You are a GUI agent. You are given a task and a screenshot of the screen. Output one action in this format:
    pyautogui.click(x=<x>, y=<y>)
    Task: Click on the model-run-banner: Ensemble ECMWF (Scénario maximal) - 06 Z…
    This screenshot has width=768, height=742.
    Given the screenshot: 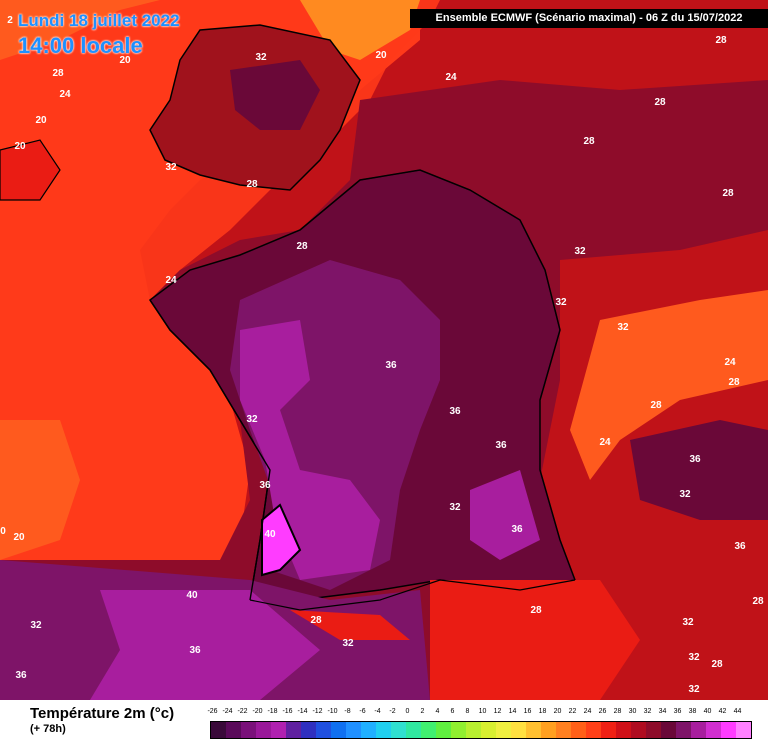 What is the action you would take?
    pyautogui.click(x=589, y=18)
    